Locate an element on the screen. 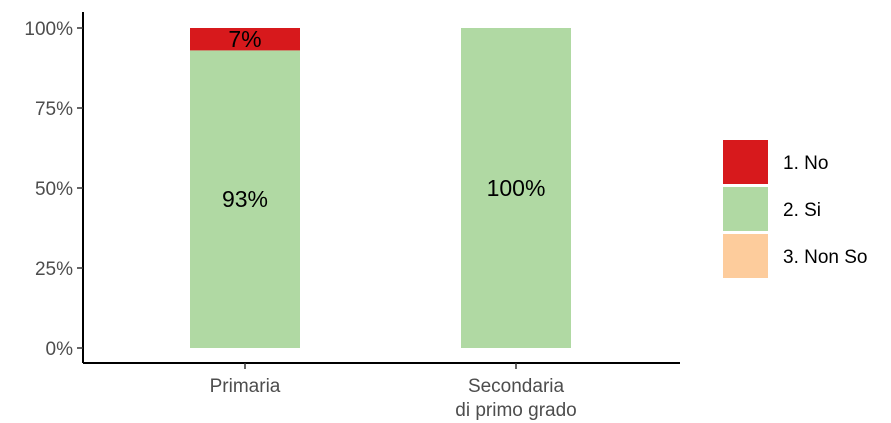 The image size is (891, 423). x-axis: Primaria Secondaria di primo grado is located at coordinates (381, 391).